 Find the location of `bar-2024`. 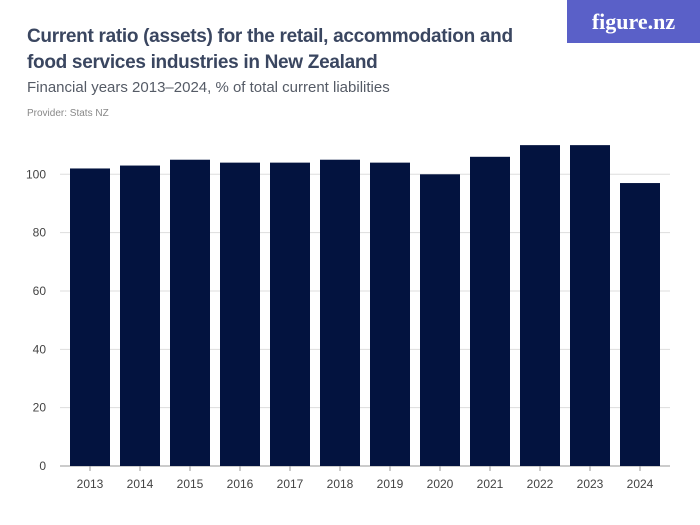

bar-2024 is located at coordinates (640, 324).